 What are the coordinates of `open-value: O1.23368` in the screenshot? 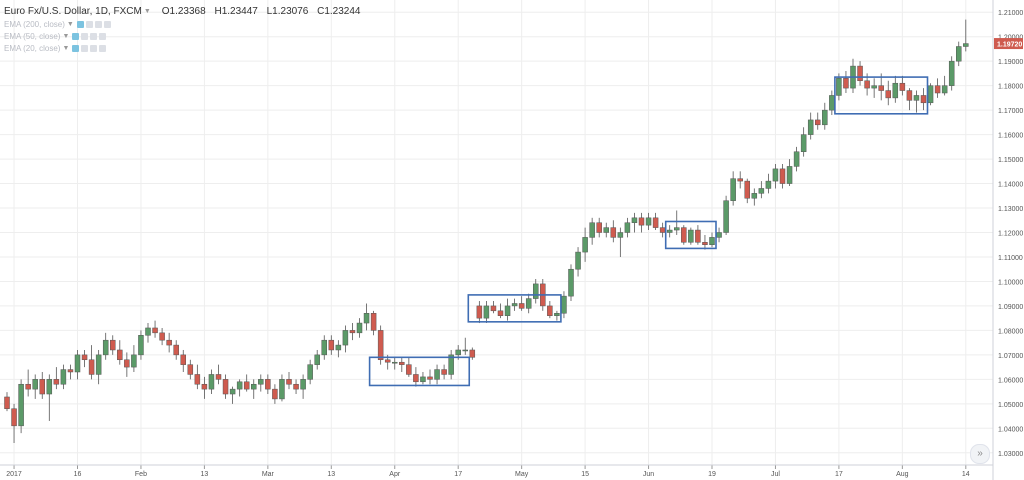 It's located at (183, 11).